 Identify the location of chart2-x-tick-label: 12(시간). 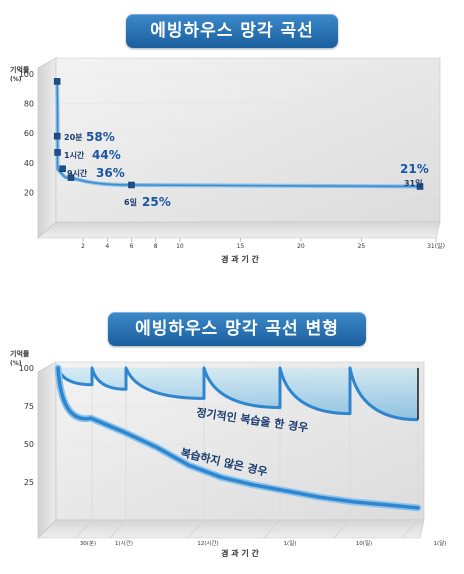
(207, 543).